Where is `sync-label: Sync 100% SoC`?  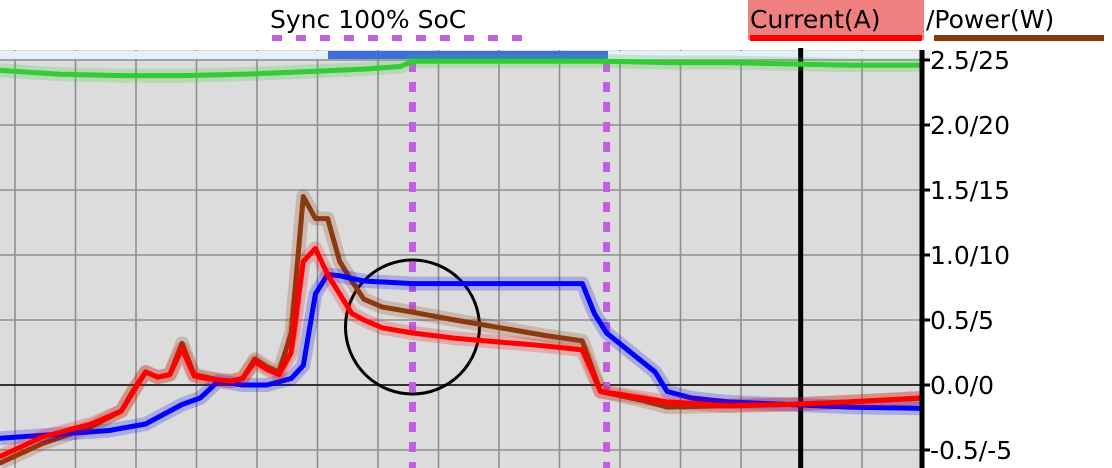 sync-label: Sync 100% SoC is located at coordinates (368, 19).